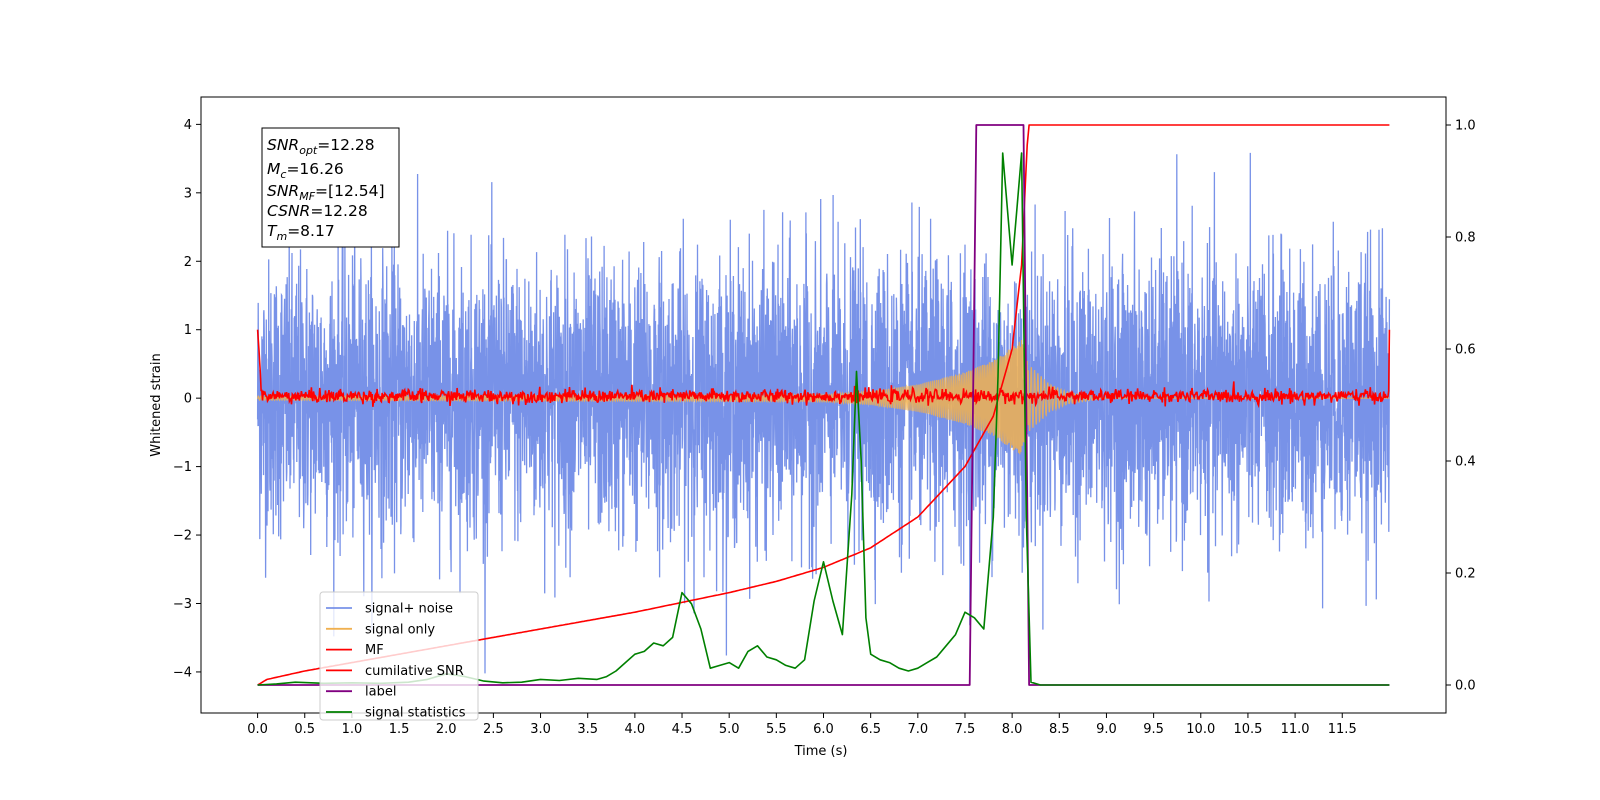 This screenshot has height=800, width=1600. I want to click on x-tick-label: 4.0, so click(635, 729).